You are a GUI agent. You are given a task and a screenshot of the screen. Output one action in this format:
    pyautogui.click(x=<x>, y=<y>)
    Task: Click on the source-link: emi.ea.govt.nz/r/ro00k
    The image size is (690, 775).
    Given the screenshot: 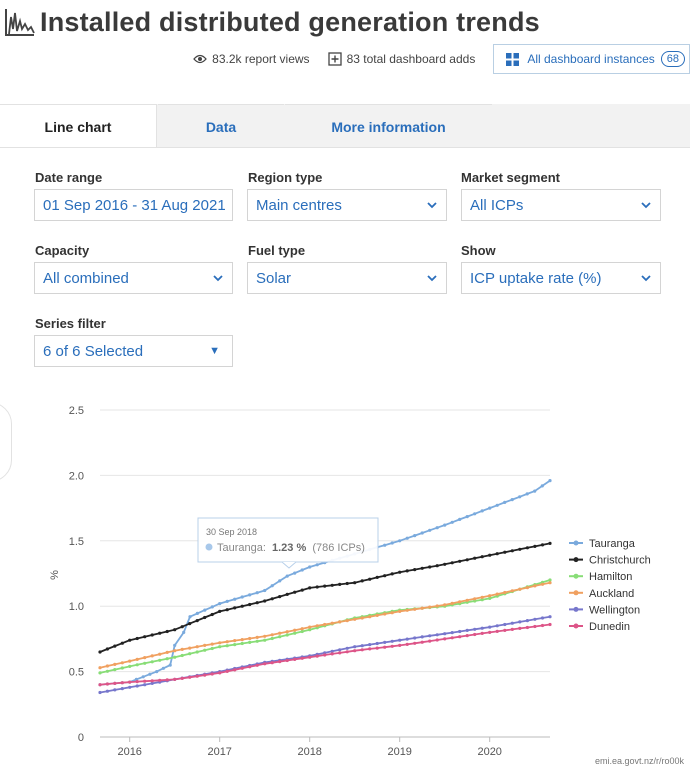 What is the action you would take?
    pyautogui.click(x=639, y=761)
    